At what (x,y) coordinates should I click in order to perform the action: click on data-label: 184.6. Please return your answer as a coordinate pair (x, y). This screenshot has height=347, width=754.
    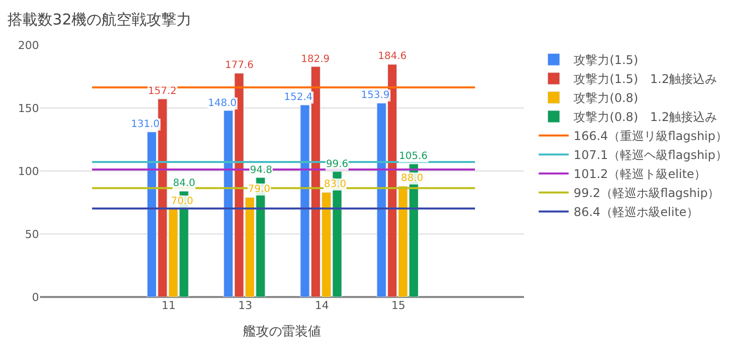
    Looking at the image, I should click on (392, 56).